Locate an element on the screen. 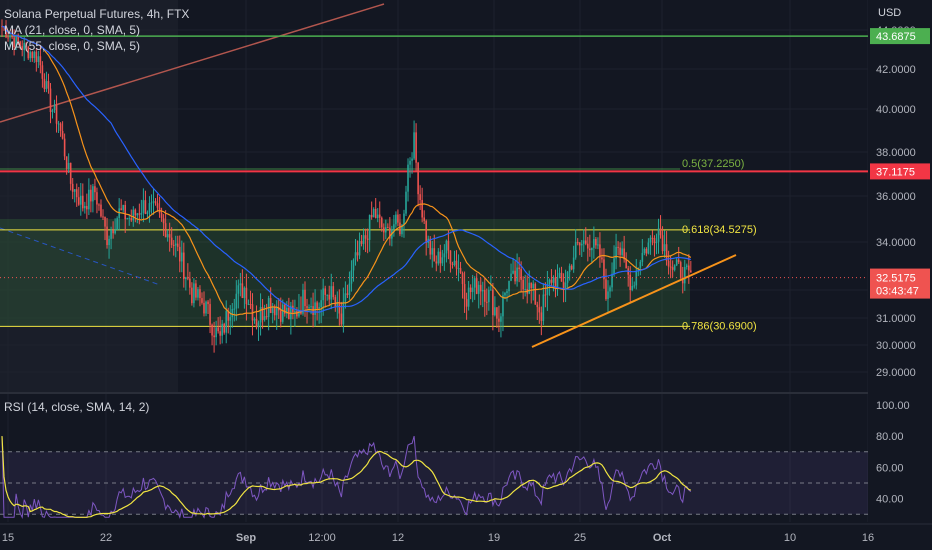 Image resolution: width=932 pixels, height=550 pixels. time-tick-0: 15 is located at coordinates (8, 538).